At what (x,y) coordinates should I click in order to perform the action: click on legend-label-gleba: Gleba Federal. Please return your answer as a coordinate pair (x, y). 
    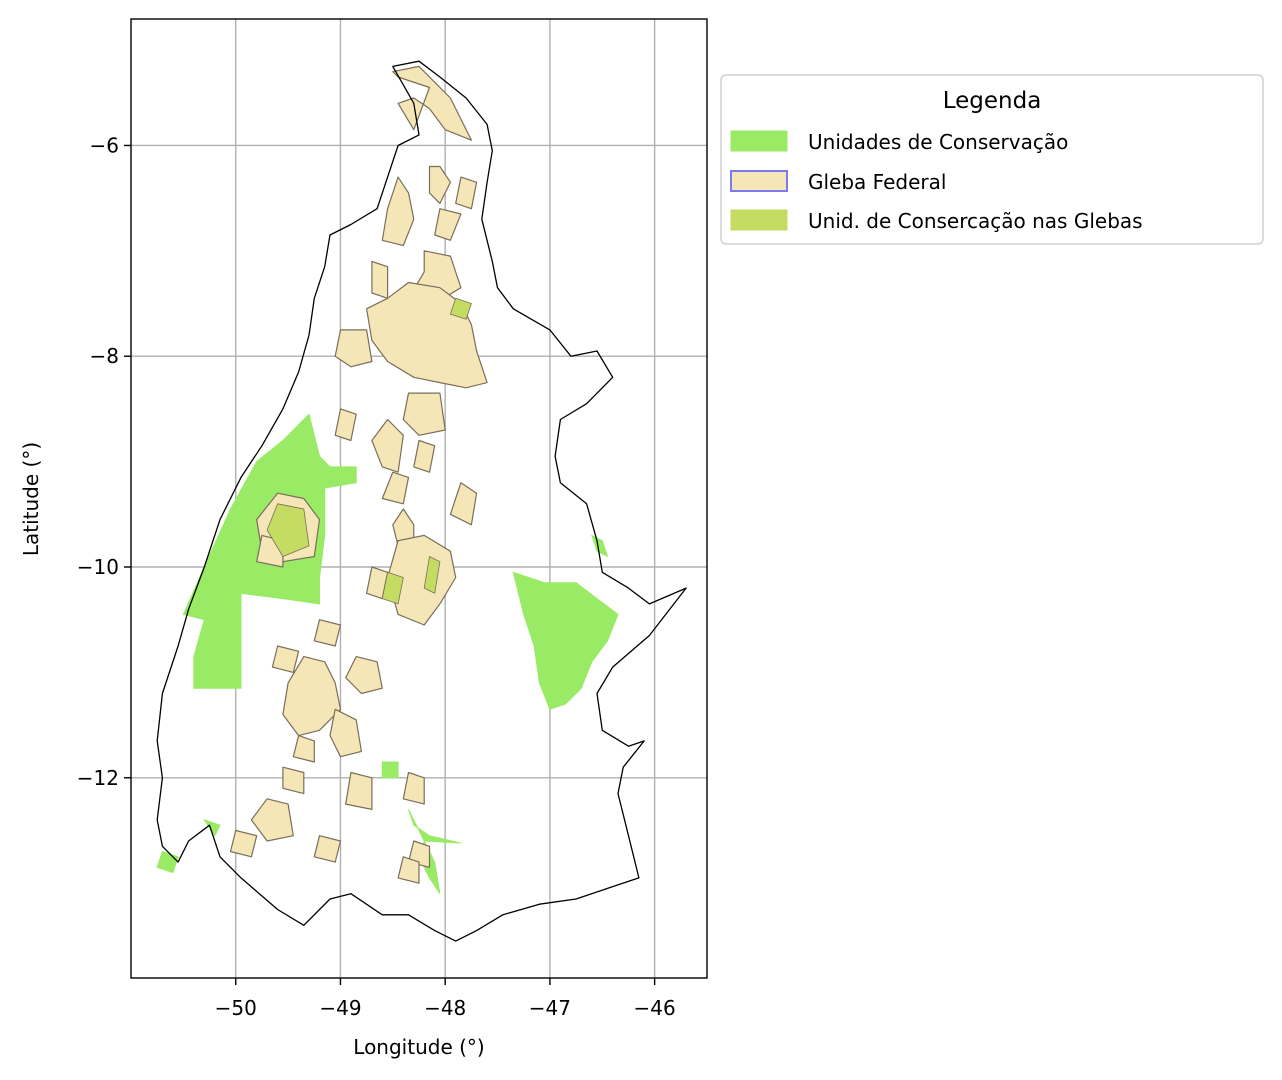
    Looking at the image, I should click on (877, 182).